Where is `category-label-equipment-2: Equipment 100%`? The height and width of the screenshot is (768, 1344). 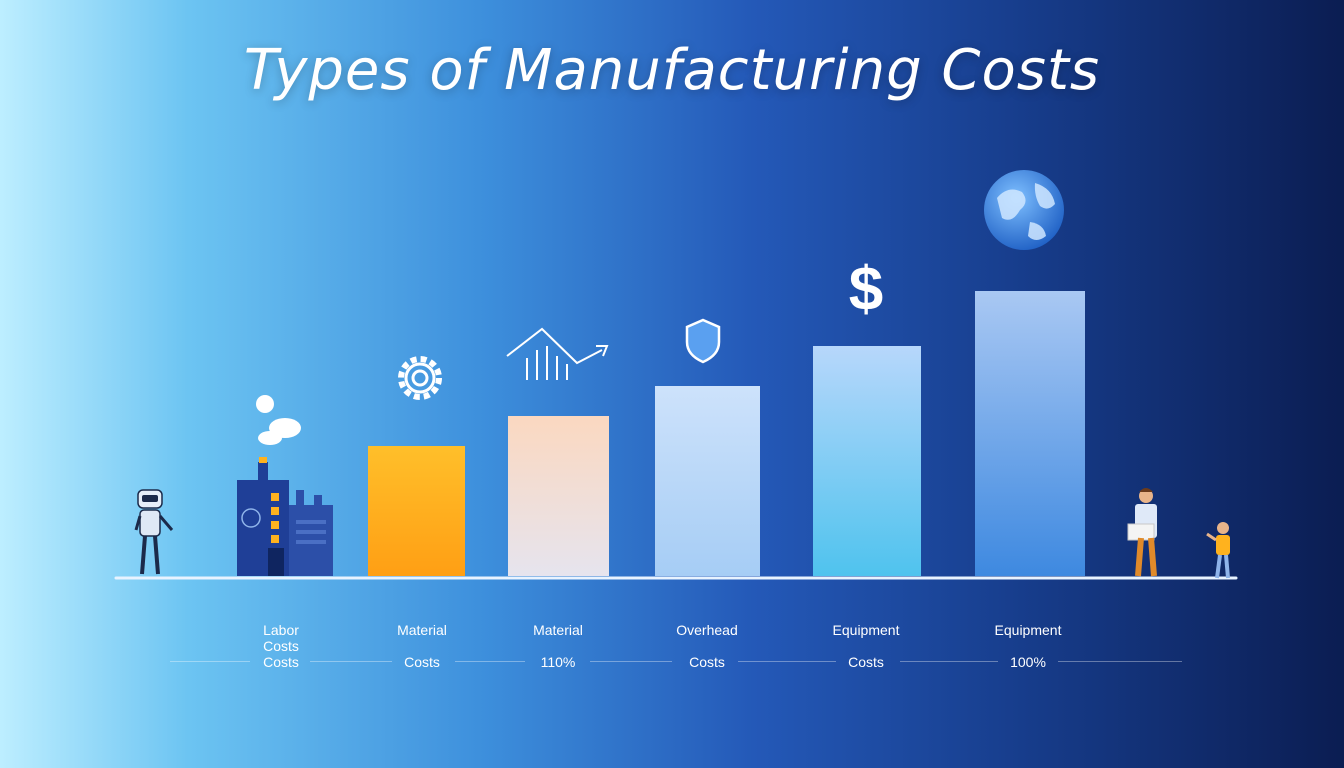 category-label-equipment-2: Equipment 100% is located at coordinates (1028, 646).